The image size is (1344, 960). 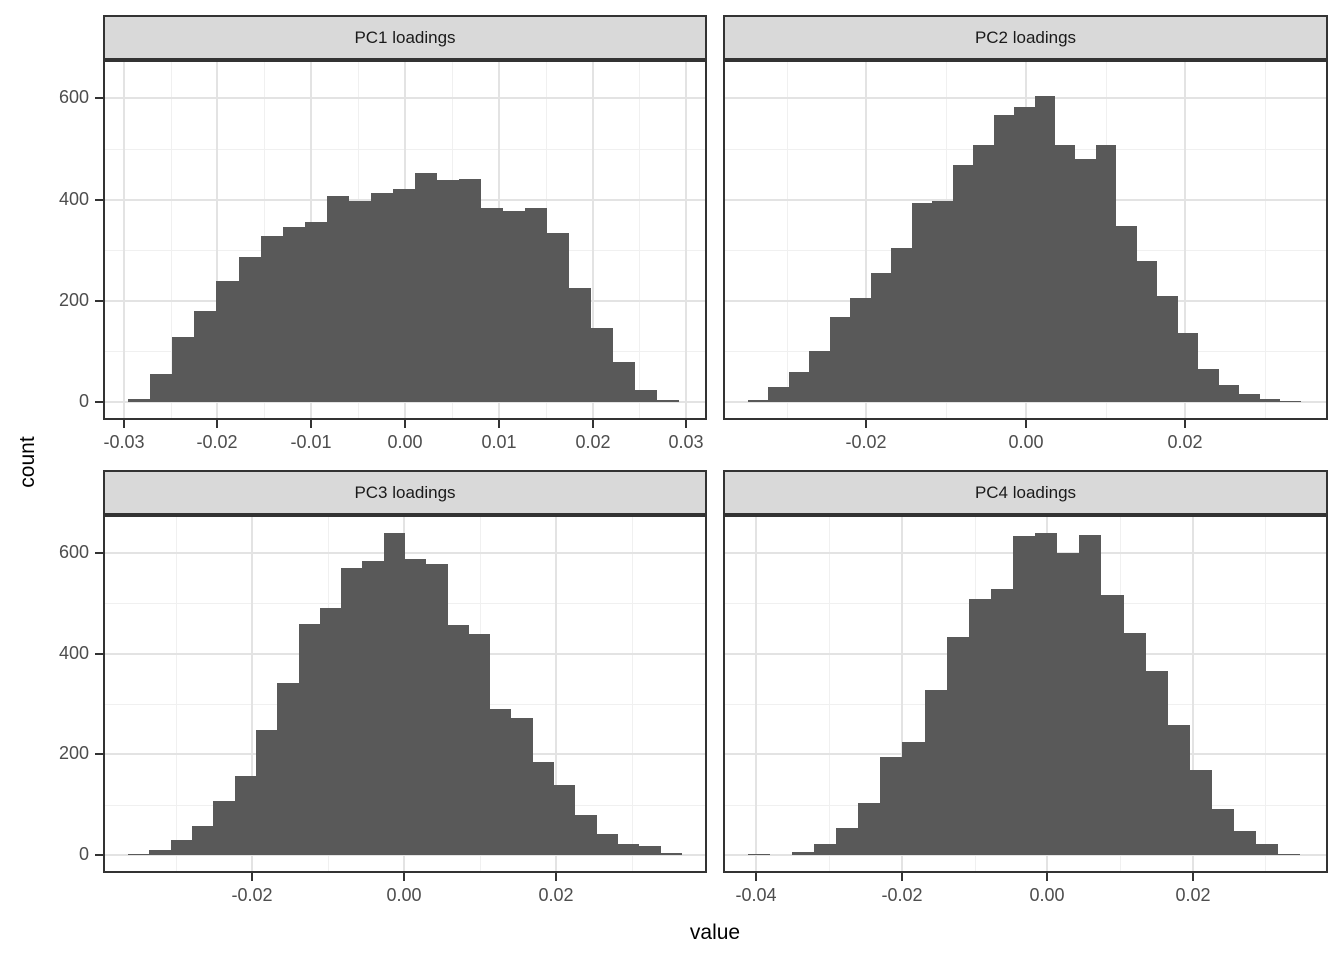 What do you see at coordinates (73, 653) in the screenshot?
I see `y-tick-label: 400` at bounding box center [73, 653].